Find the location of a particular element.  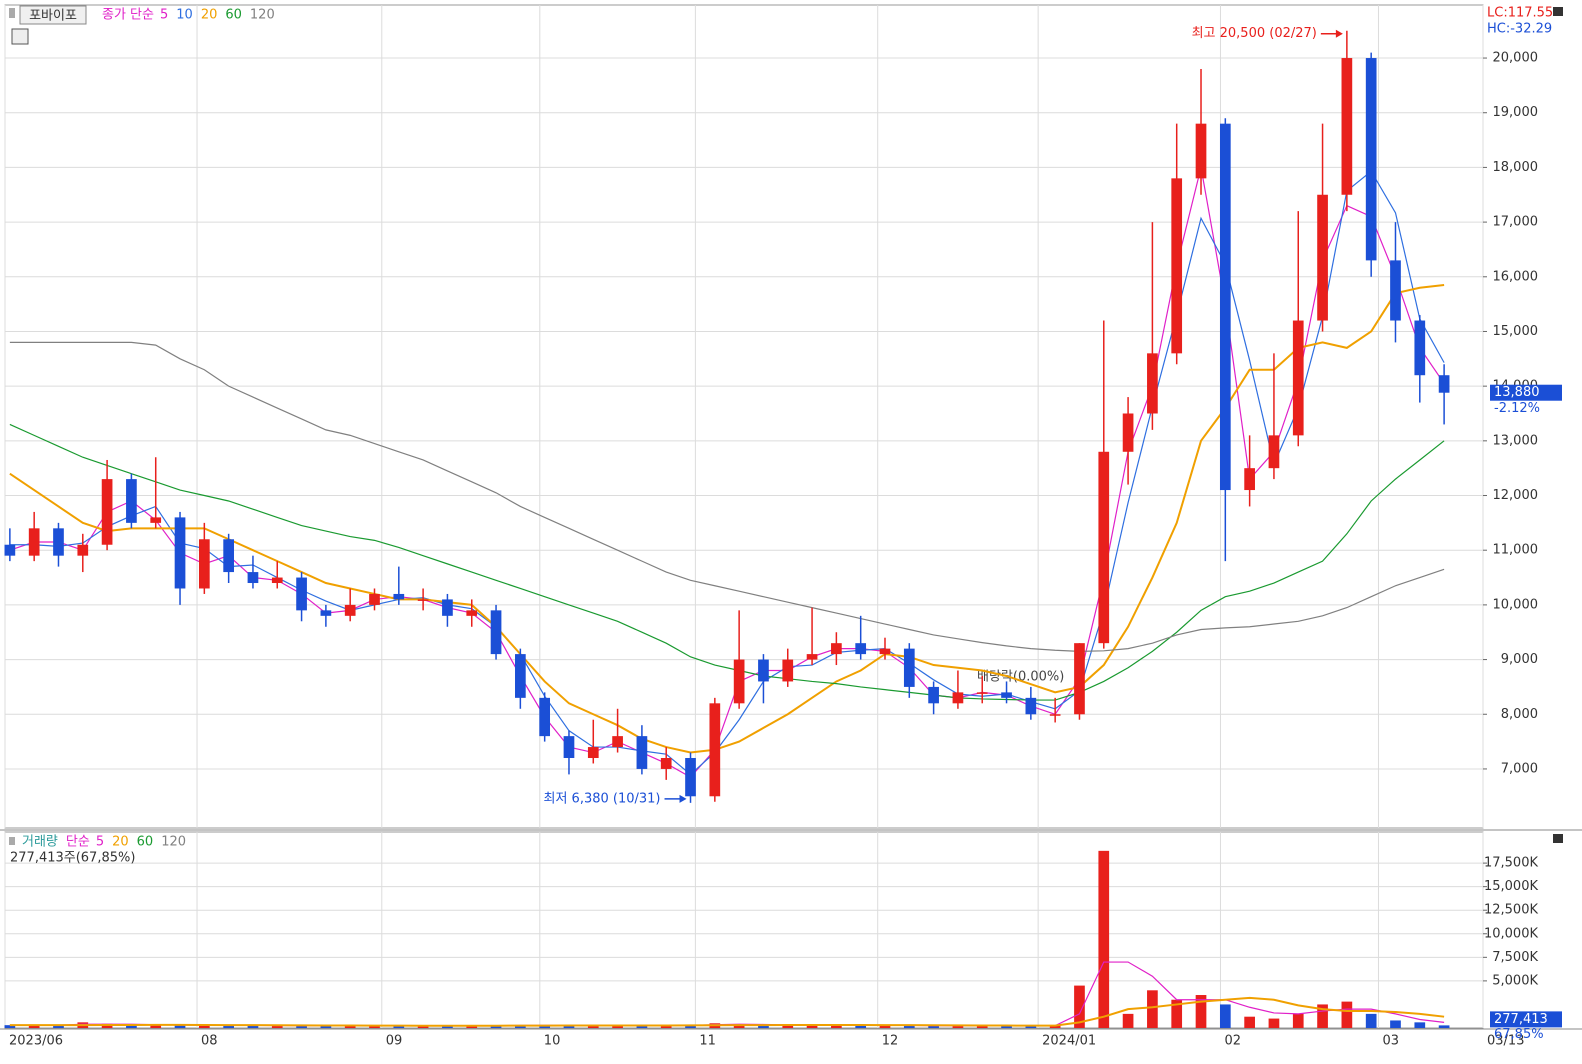

annotation-arrowhead is located at coordinates (1339, 33).